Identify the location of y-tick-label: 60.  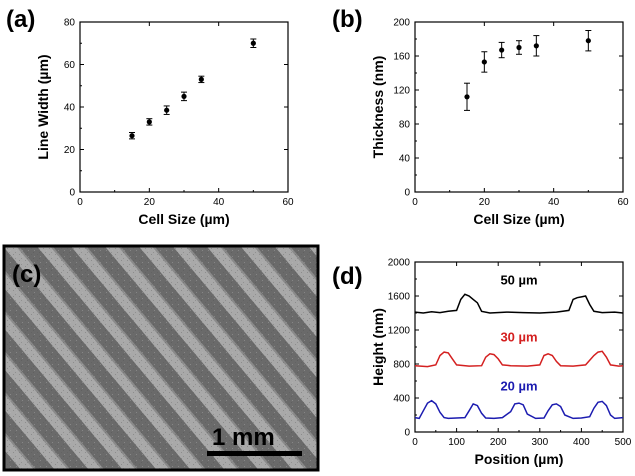
(70, 65).